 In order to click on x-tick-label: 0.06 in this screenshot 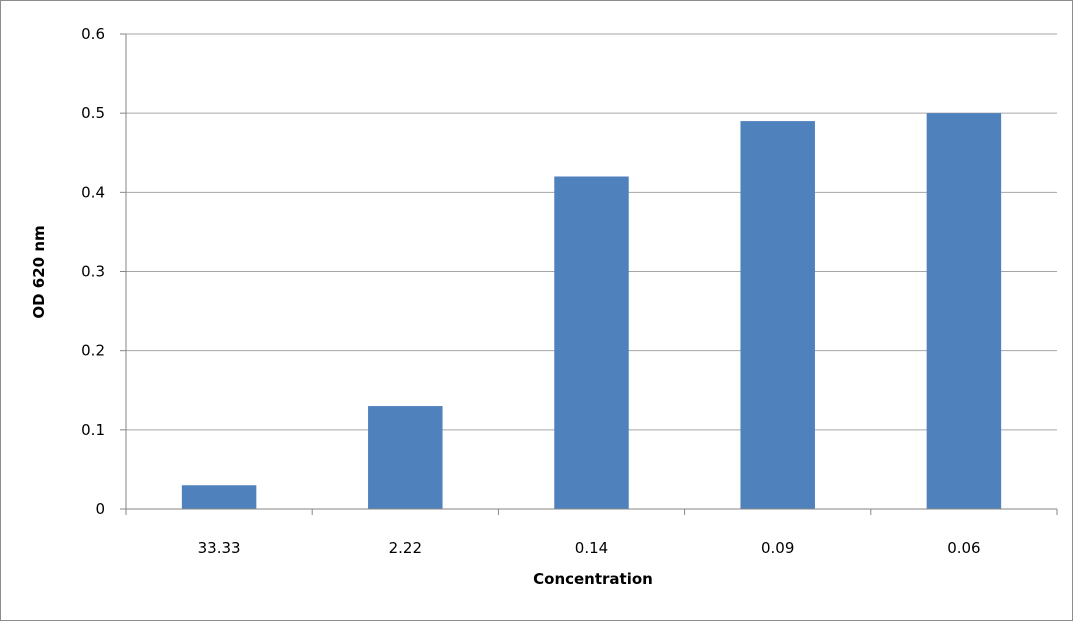, I will do `click(963, 548)`.